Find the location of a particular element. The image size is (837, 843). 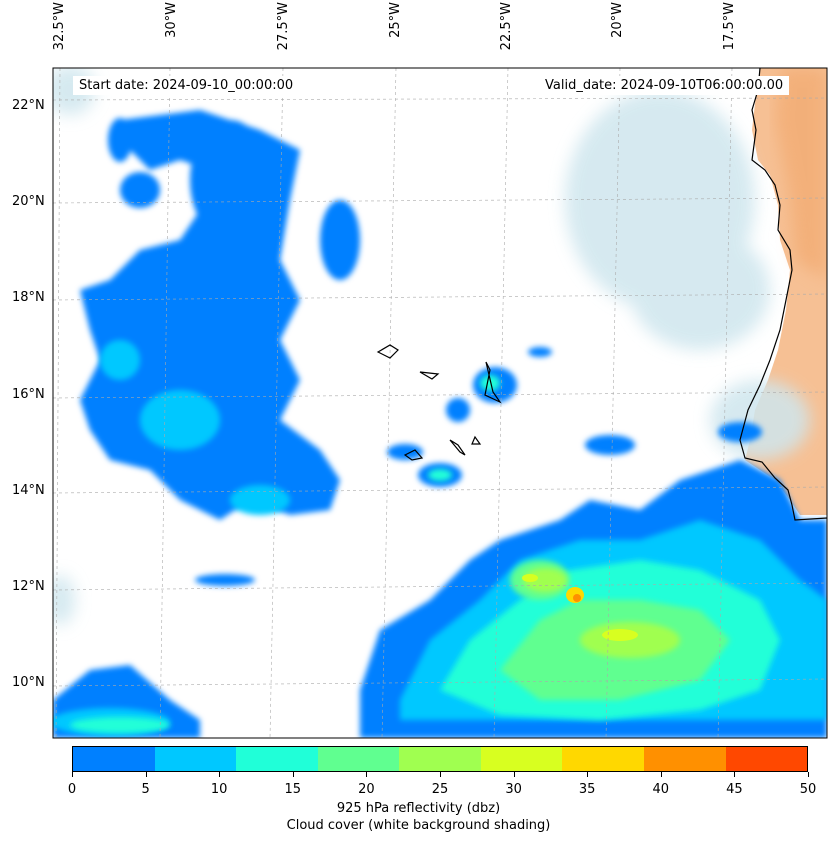

colorbar-tick-label: 0 is located at coordinates (72, 789).